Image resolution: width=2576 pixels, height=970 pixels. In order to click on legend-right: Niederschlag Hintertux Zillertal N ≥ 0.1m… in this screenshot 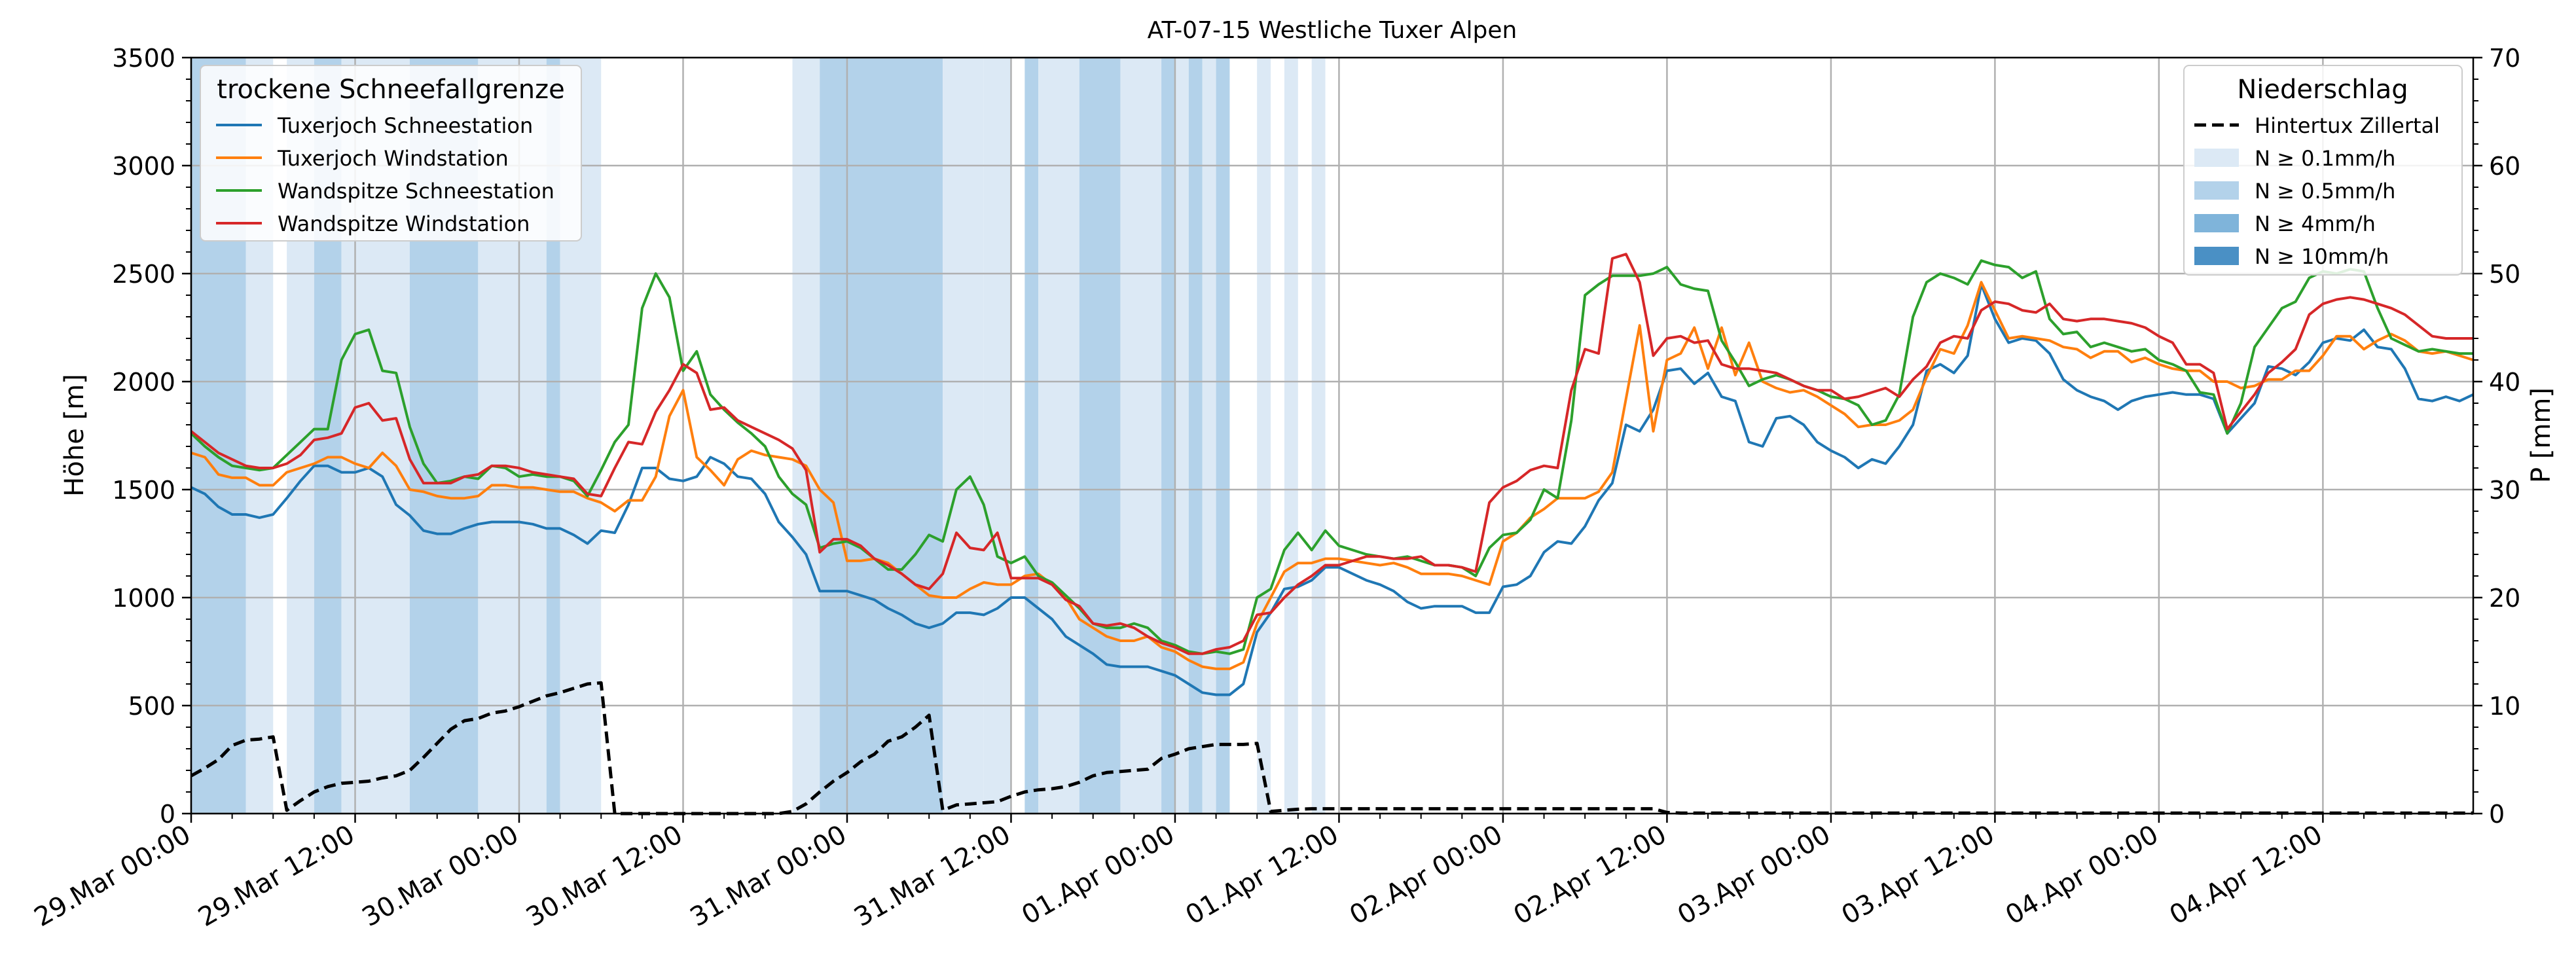, I will do `click(2323, 170)`.